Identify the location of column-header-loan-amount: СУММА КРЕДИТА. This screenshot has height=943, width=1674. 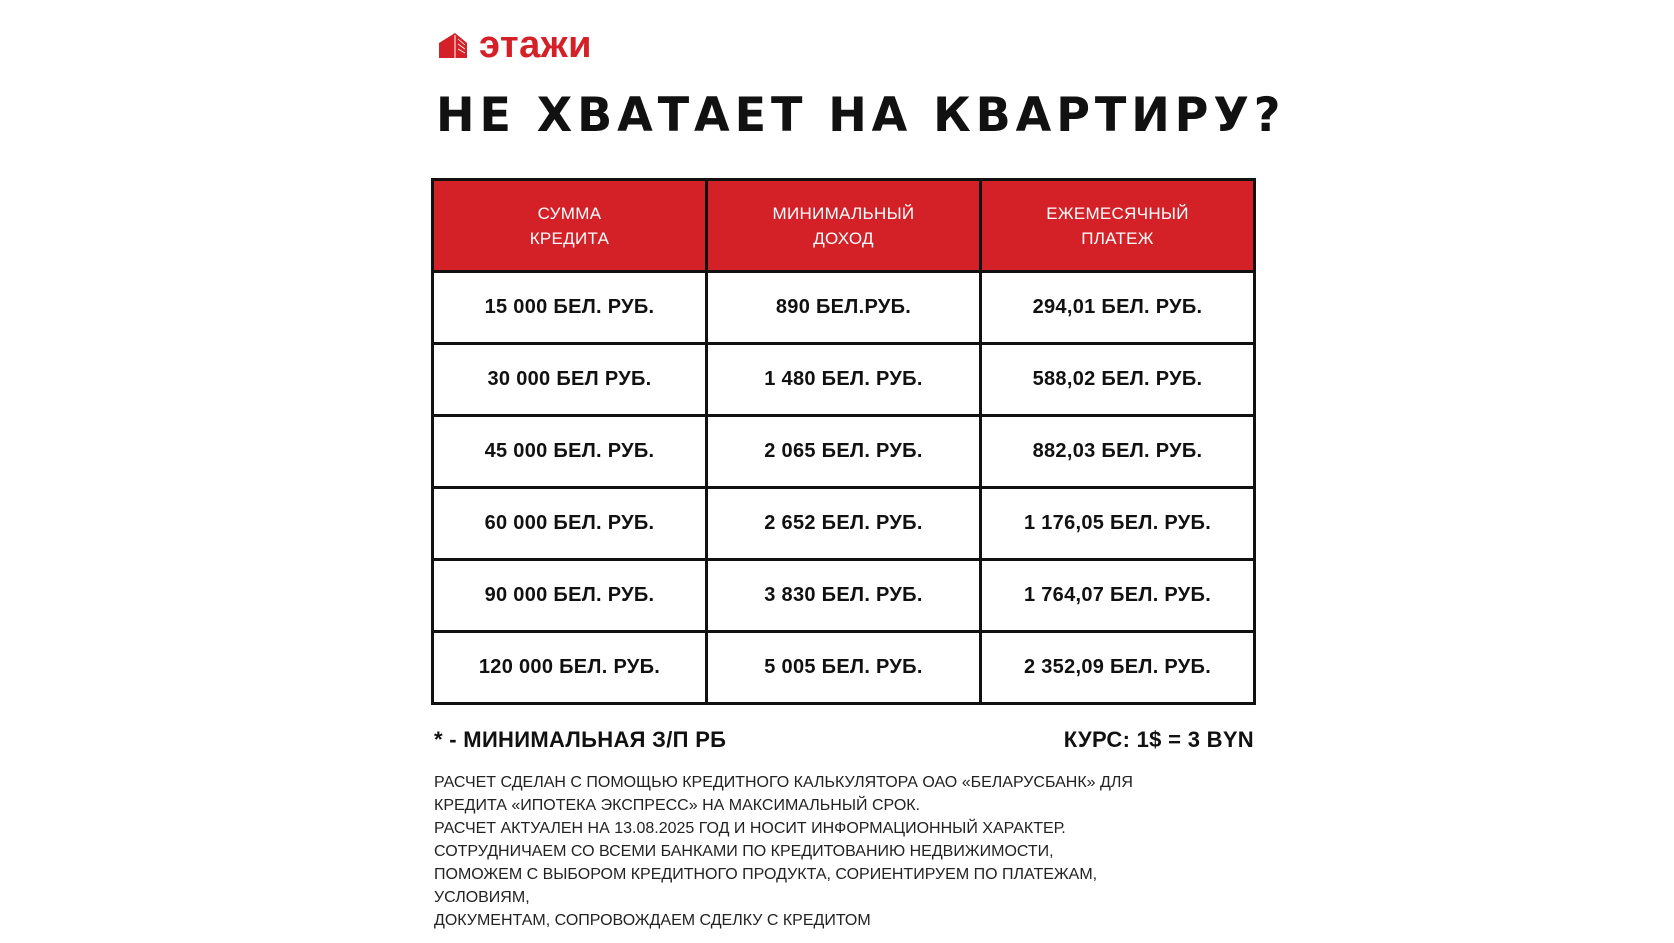
(569, 225).